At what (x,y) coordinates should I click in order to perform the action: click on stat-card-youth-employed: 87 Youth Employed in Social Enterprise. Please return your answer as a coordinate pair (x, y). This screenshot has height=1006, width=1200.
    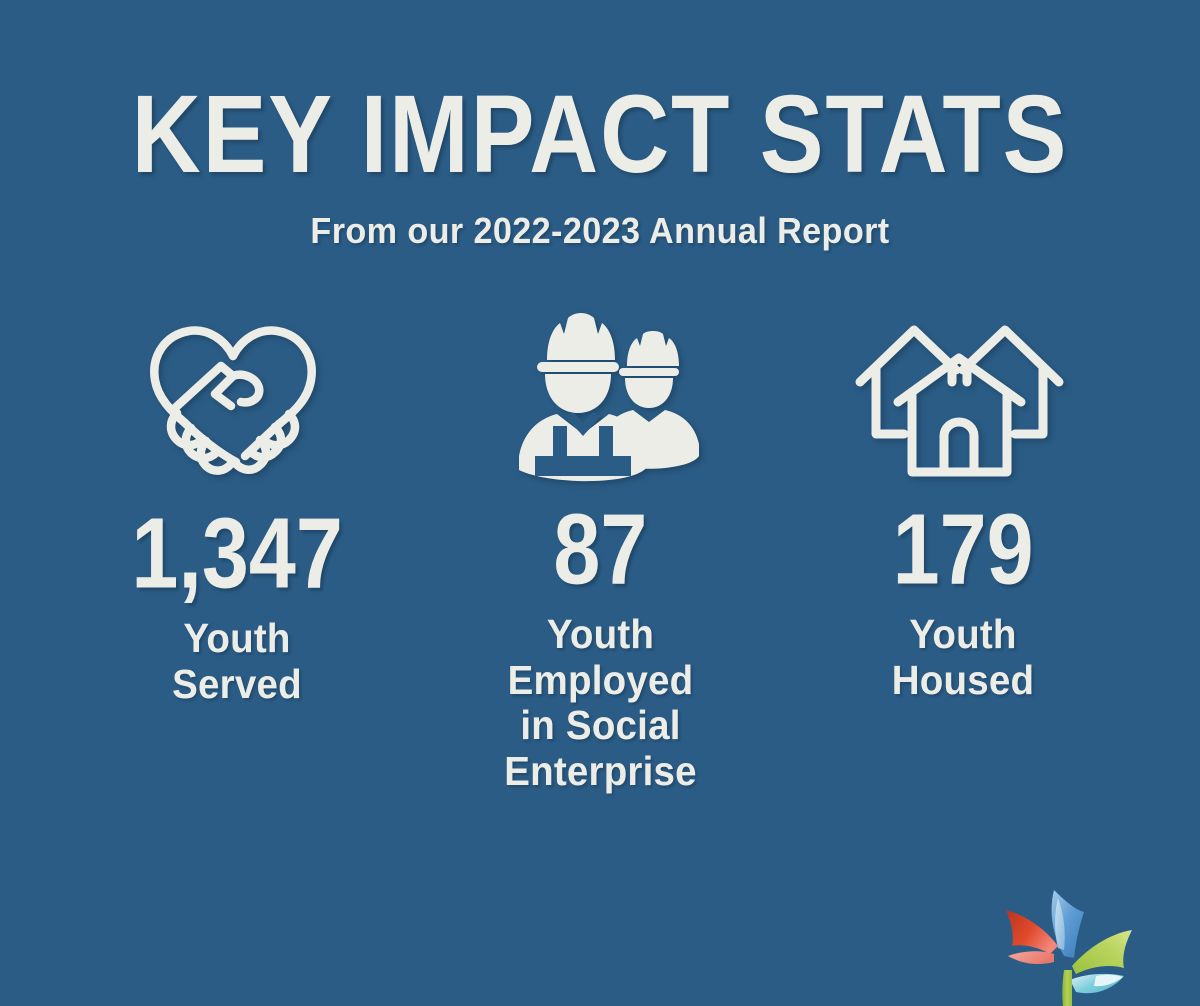
    Looking at the image, I should click on (600, 552).